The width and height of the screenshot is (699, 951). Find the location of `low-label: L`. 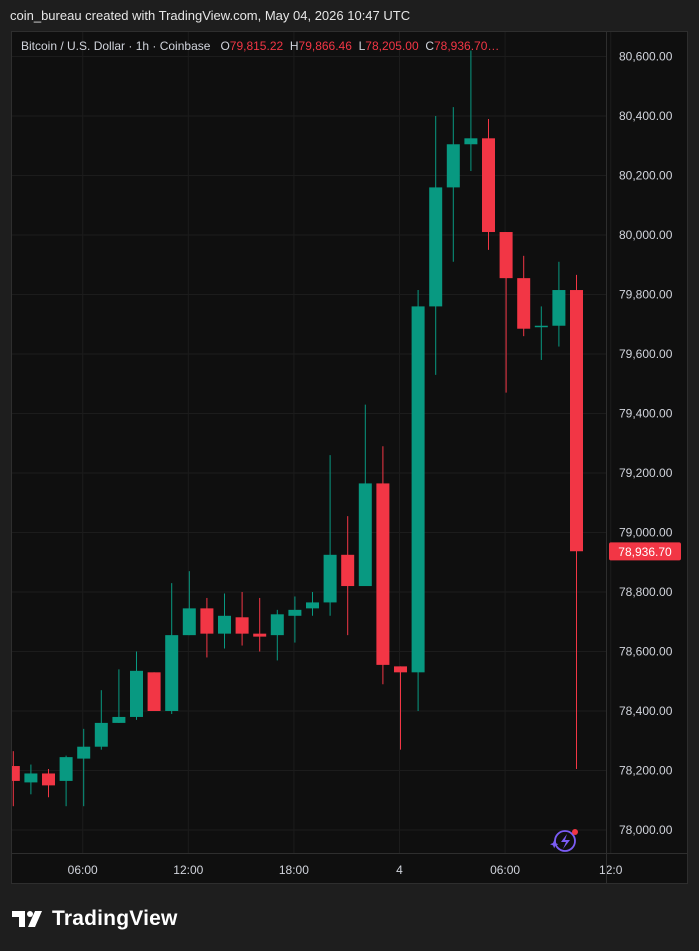

low-label: L is located at coordinates (362, 46).